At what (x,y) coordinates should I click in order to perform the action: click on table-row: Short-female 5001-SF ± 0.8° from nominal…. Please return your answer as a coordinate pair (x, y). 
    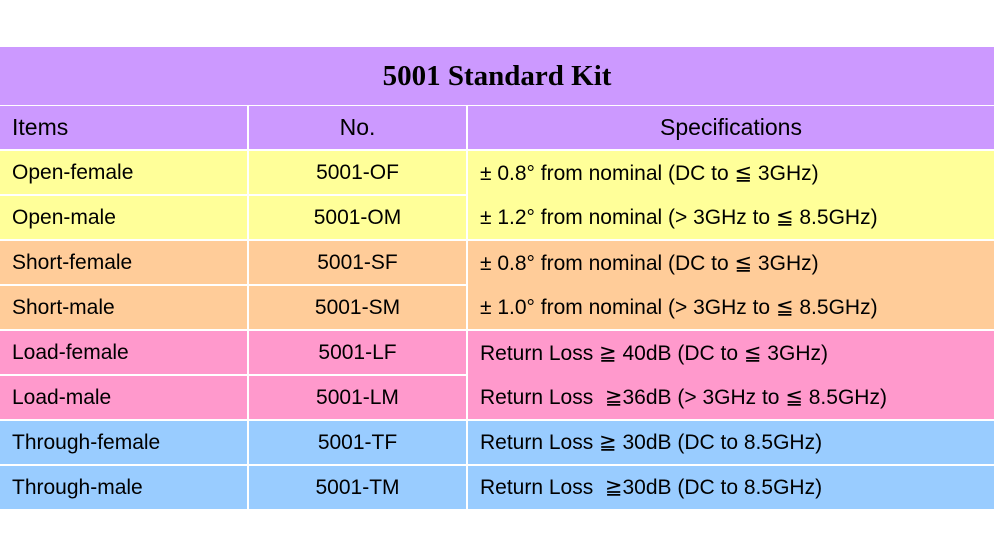
    Looking at the image, I should click on (497, 263).